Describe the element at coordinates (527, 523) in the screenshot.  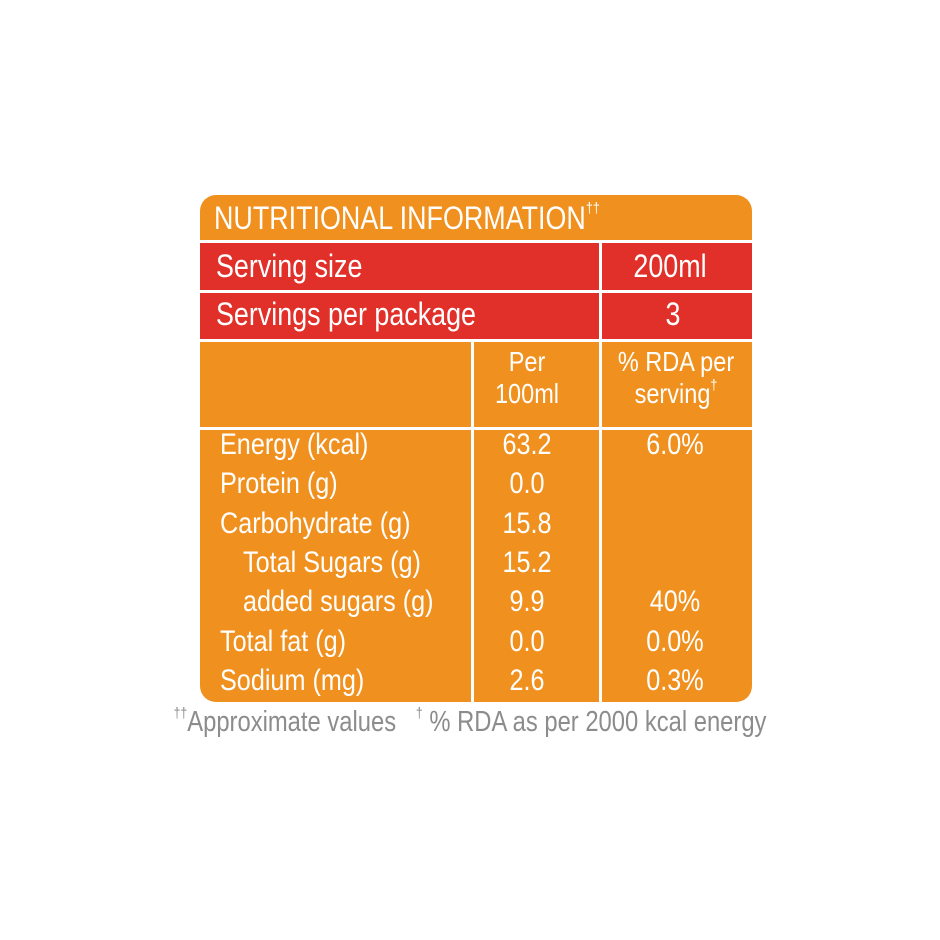
I see `per-100ml-value: 15.8` at that location.